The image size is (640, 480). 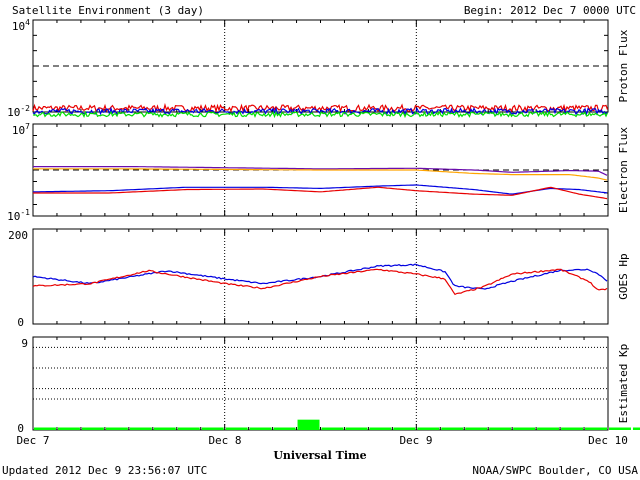 I want to click on proton-flux-series-green, so click(x=320, y=114).